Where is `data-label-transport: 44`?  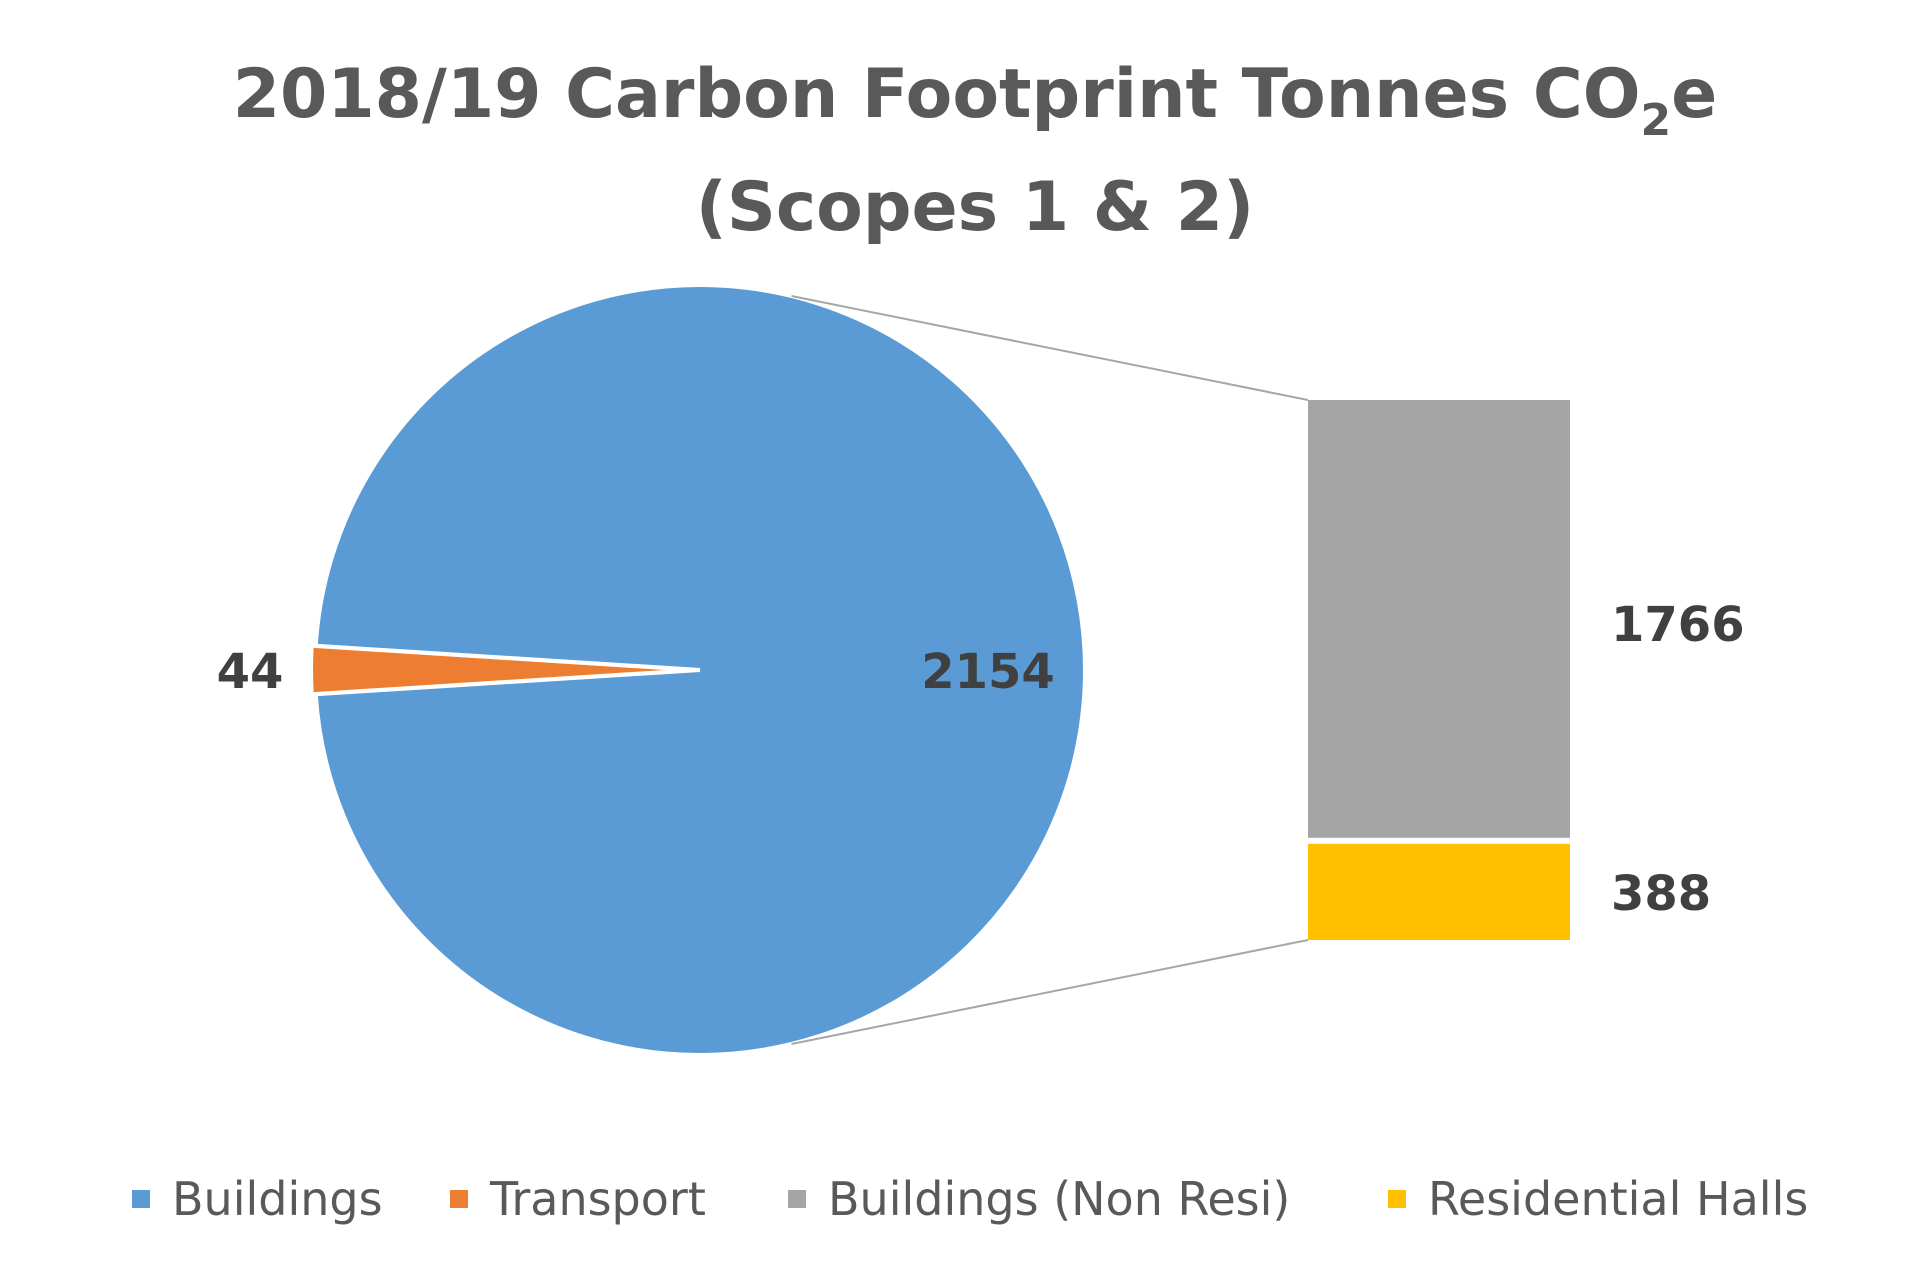 data-label-transport: 44 is located at coordinates (250, 672).